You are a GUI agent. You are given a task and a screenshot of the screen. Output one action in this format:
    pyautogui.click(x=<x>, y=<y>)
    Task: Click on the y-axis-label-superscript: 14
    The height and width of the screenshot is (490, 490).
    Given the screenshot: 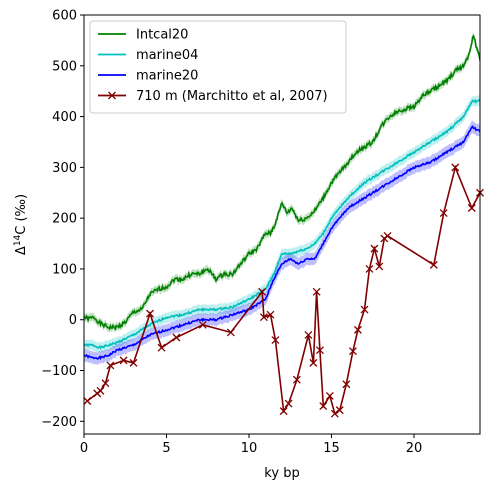 What is the action you would take?
    pyautogui.click(x=18, y=240)
    